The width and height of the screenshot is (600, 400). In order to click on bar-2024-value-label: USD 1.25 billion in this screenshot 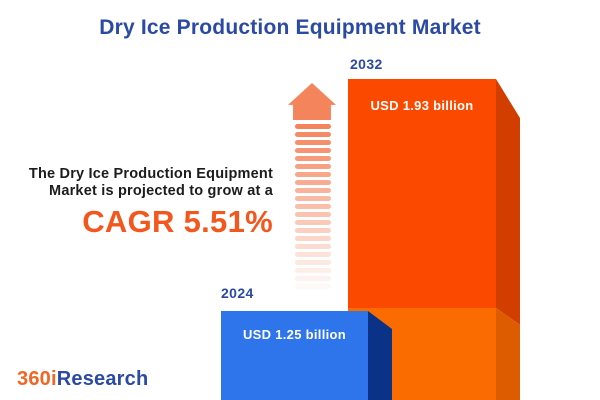, I will do `click(294, 334)`.